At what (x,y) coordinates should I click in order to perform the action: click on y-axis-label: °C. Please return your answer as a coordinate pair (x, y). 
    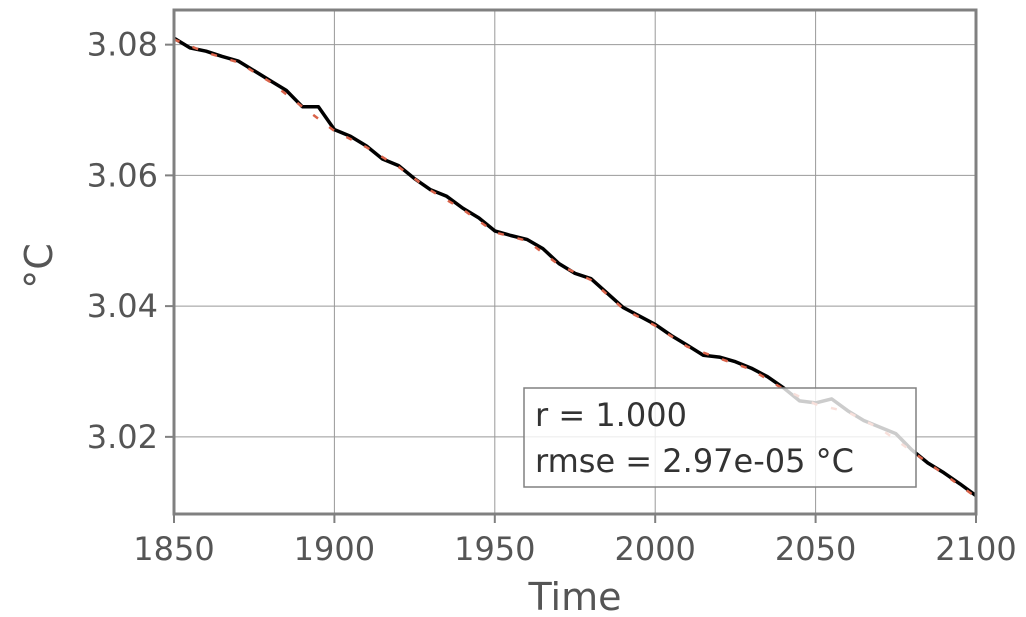
    Looking at the image, I should click on (39, 266).